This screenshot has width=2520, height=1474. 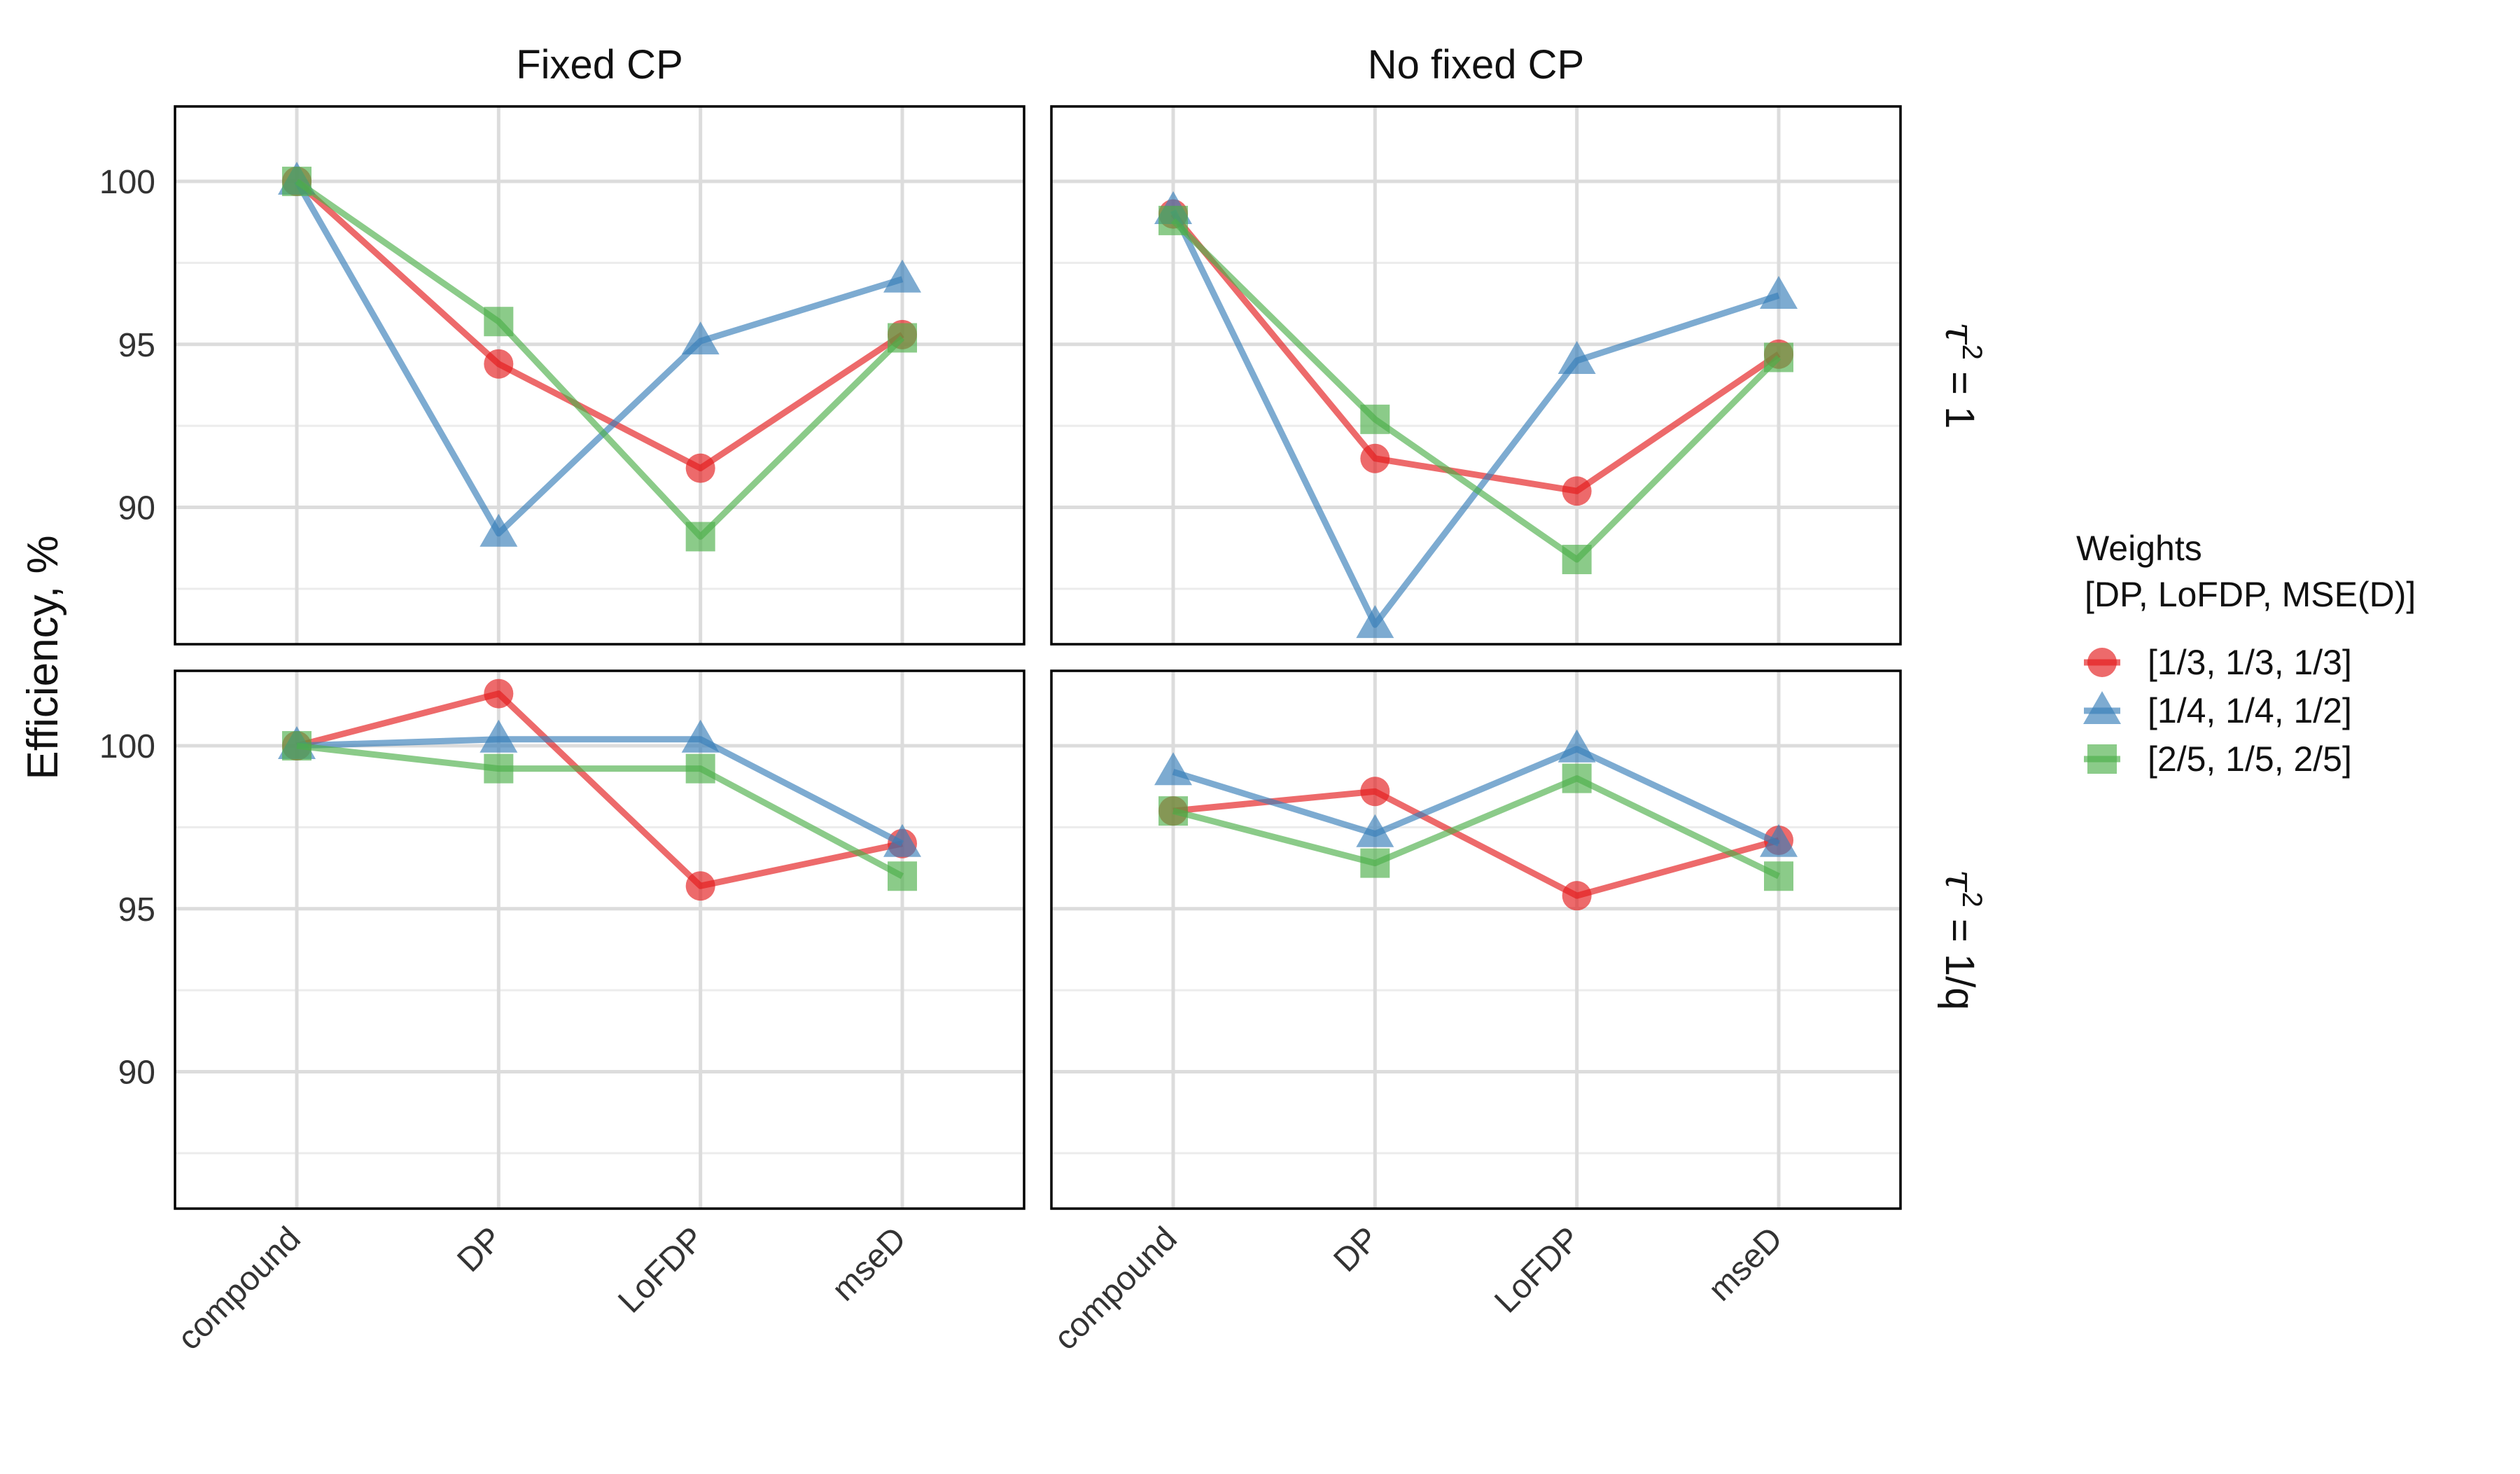 What do you see at coordinates (2139, 549) in the screenshot?
I see `legend-title: Weights` at bounding box center [2139, 549].